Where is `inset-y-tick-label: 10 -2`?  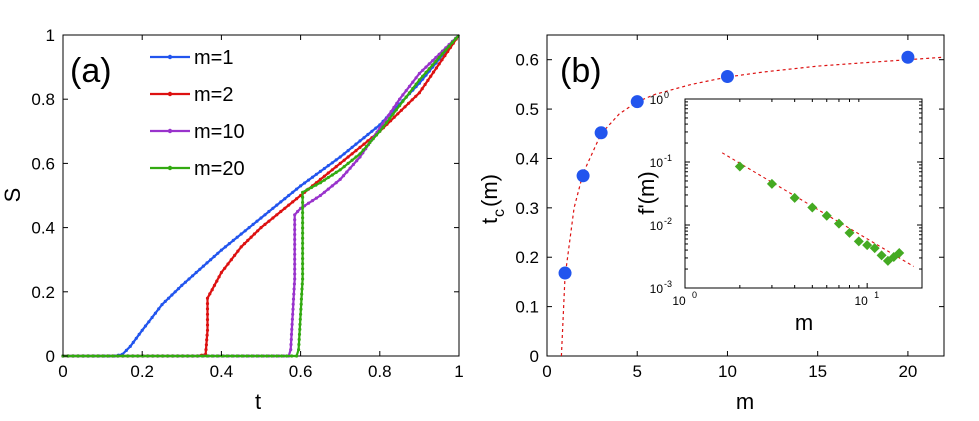 inset-y-tick-label: 10 -2 is located at coordinates (661, 224).